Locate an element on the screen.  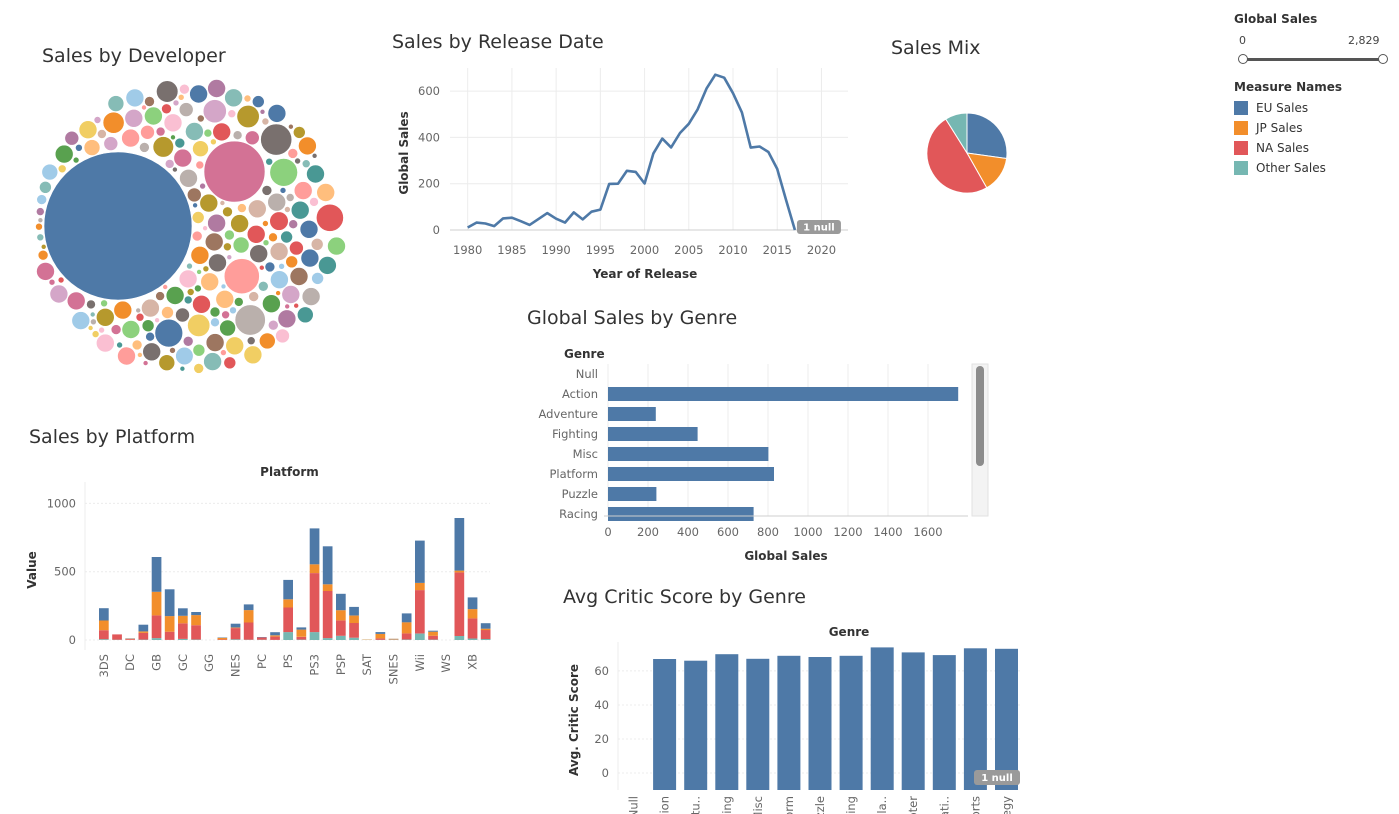
slider-max-handle is located at coordinates (1383, 59).